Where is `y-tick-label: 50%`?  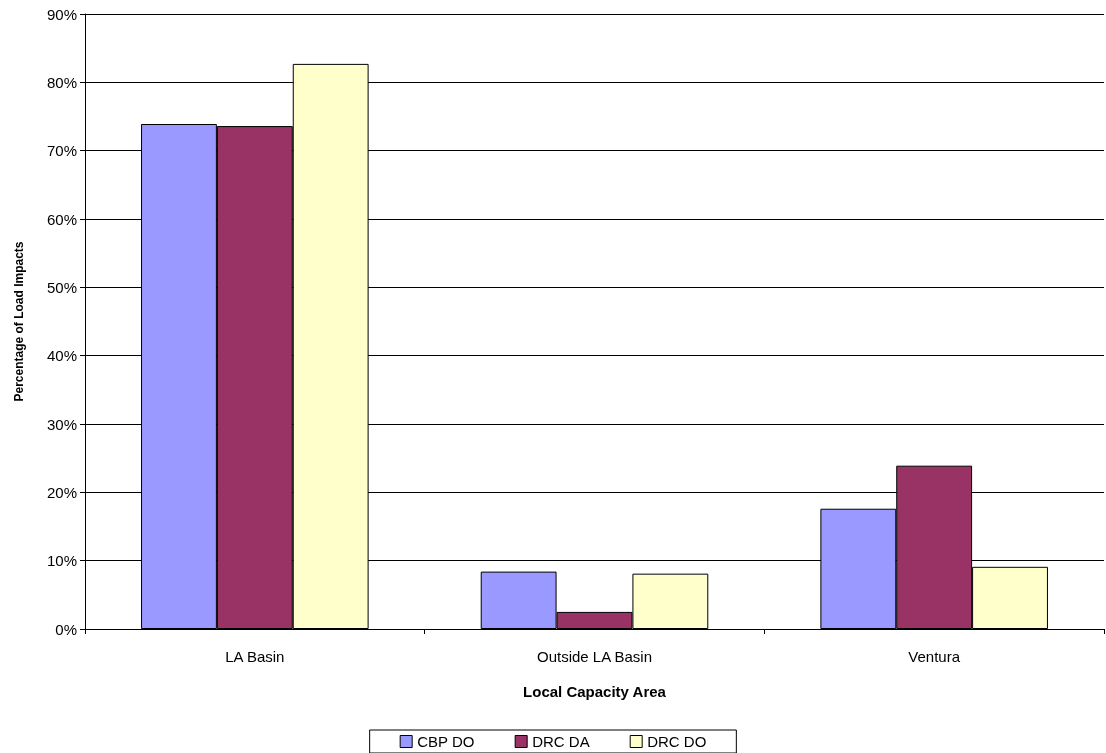 y-tick-label: 50% is located at coordinates (61, 287).